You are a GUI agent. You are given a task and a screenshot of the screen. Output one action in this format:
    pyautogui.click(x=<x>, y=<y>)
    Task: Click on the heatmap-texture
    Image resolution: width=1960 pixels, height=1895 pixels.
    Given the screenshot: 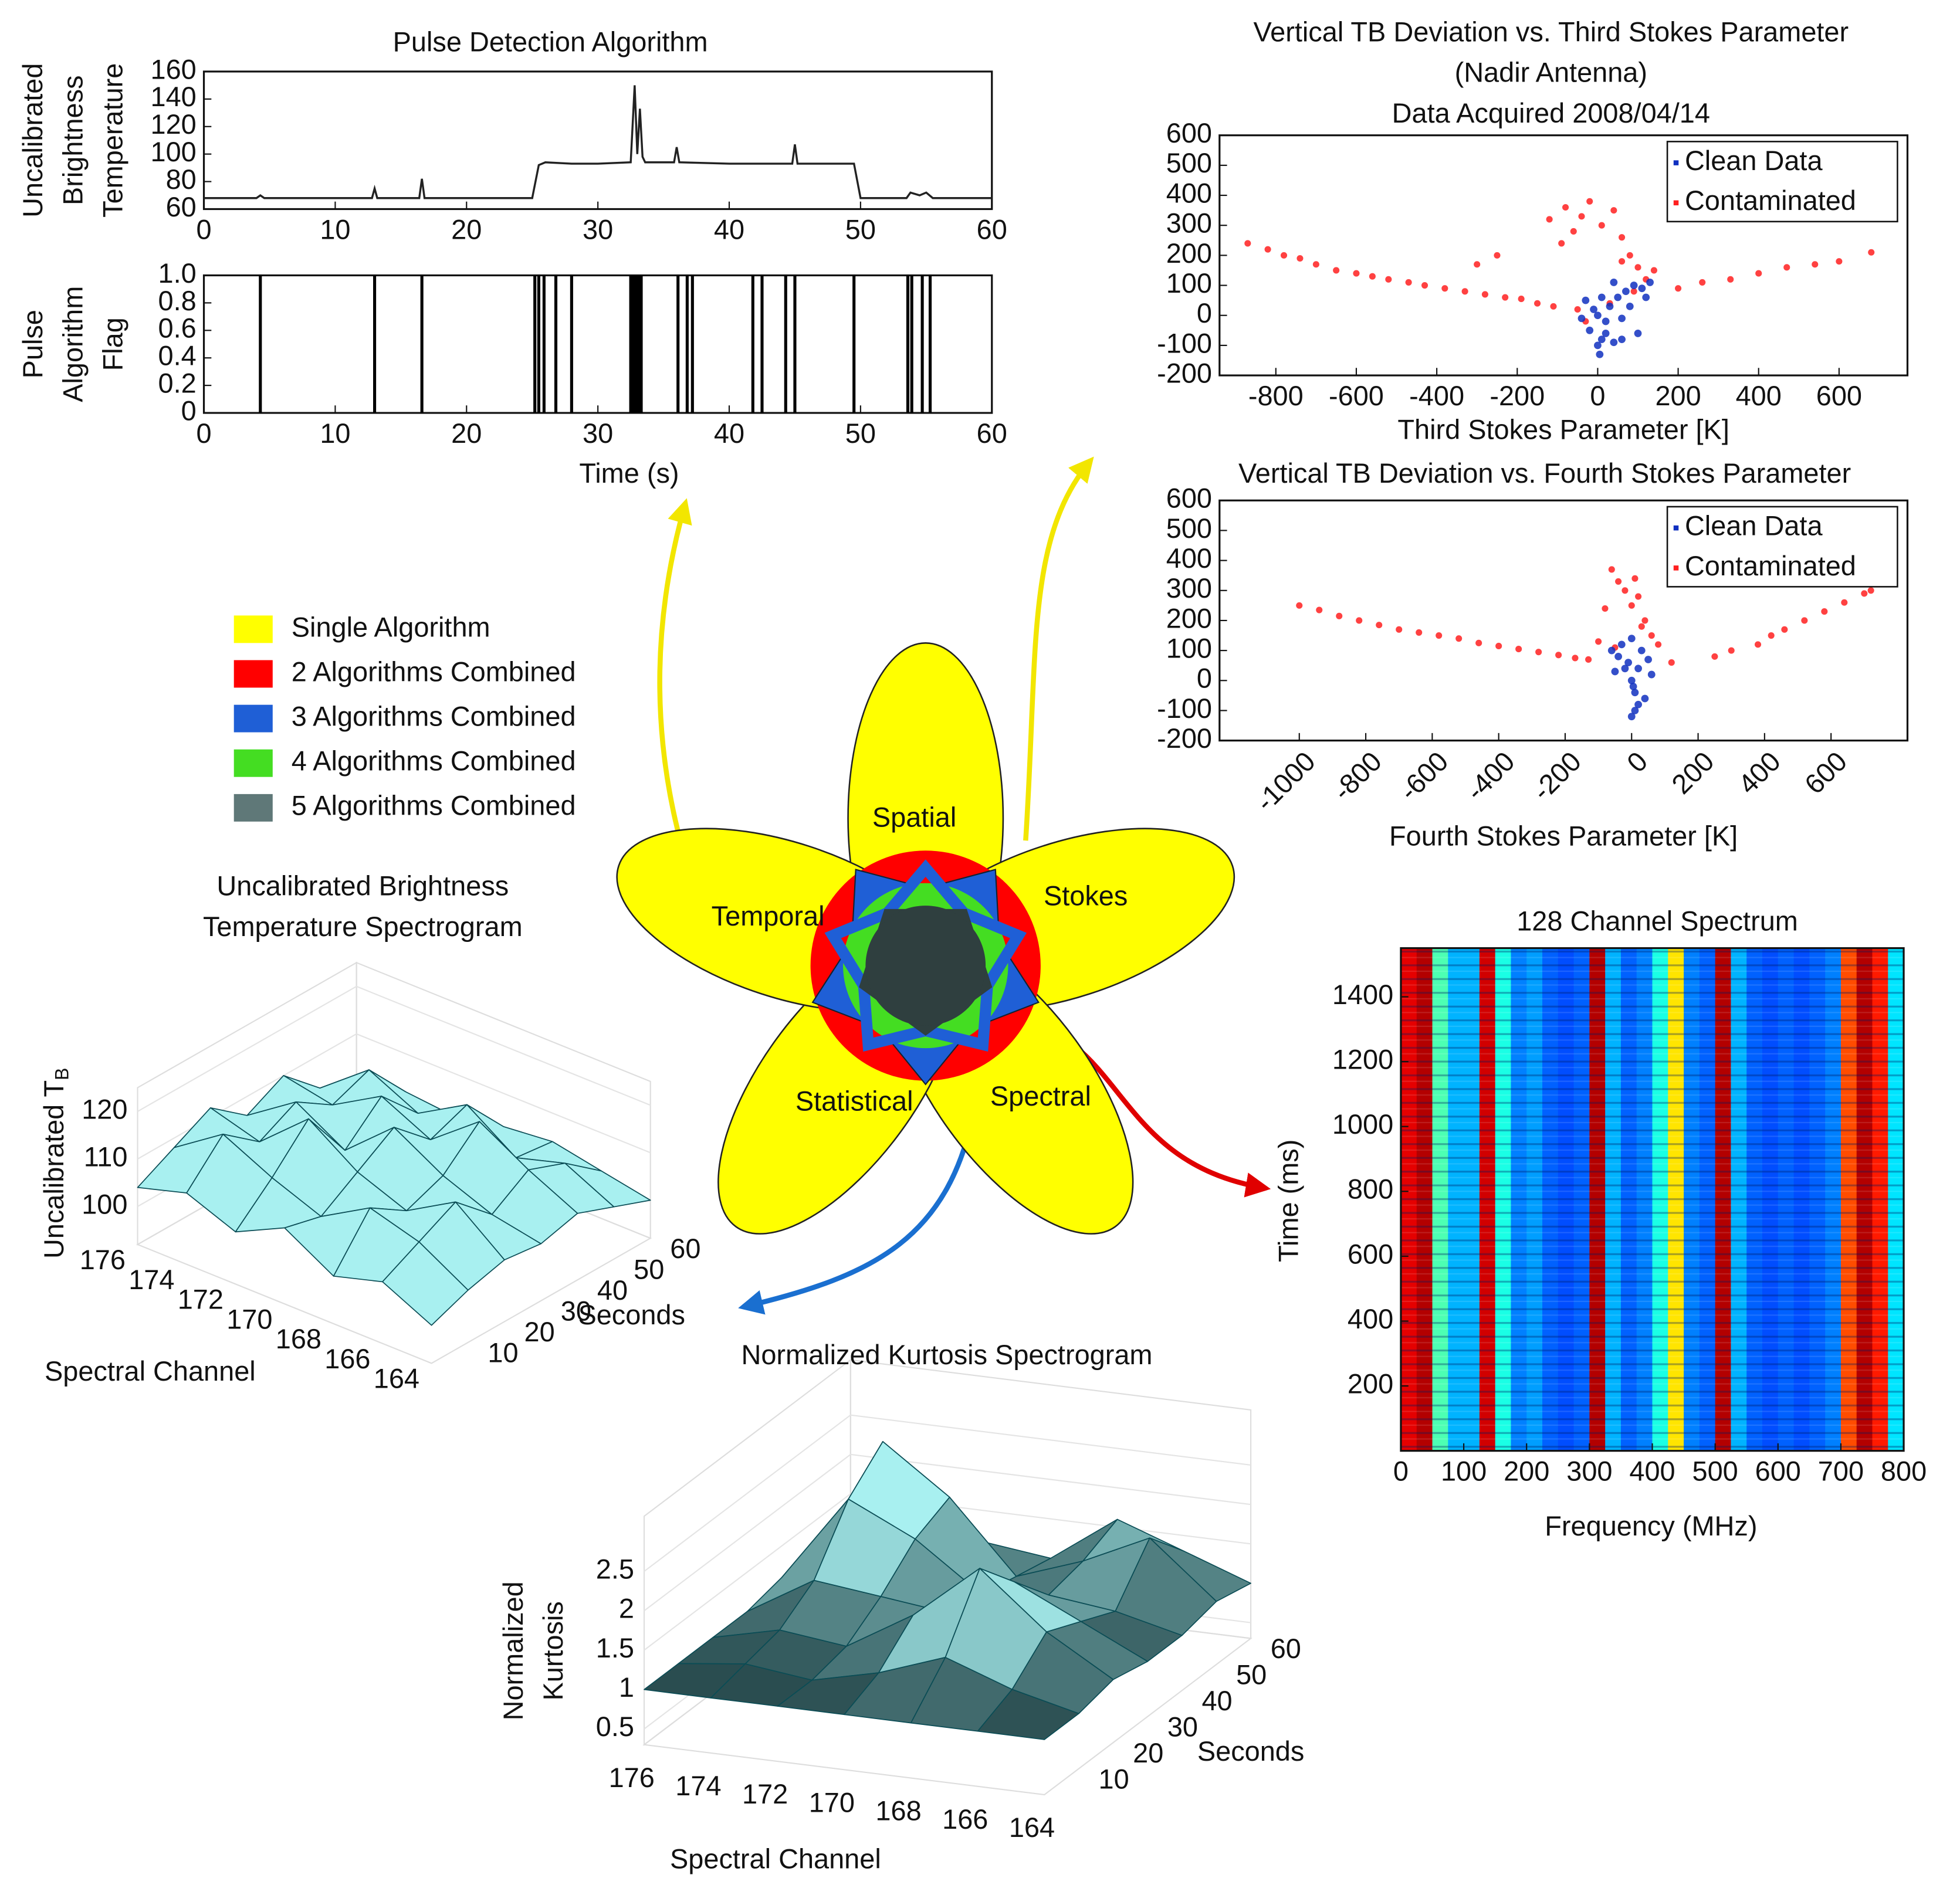 What is the action you would take?
    pyautogui.click(x=1652, y=1200)
    